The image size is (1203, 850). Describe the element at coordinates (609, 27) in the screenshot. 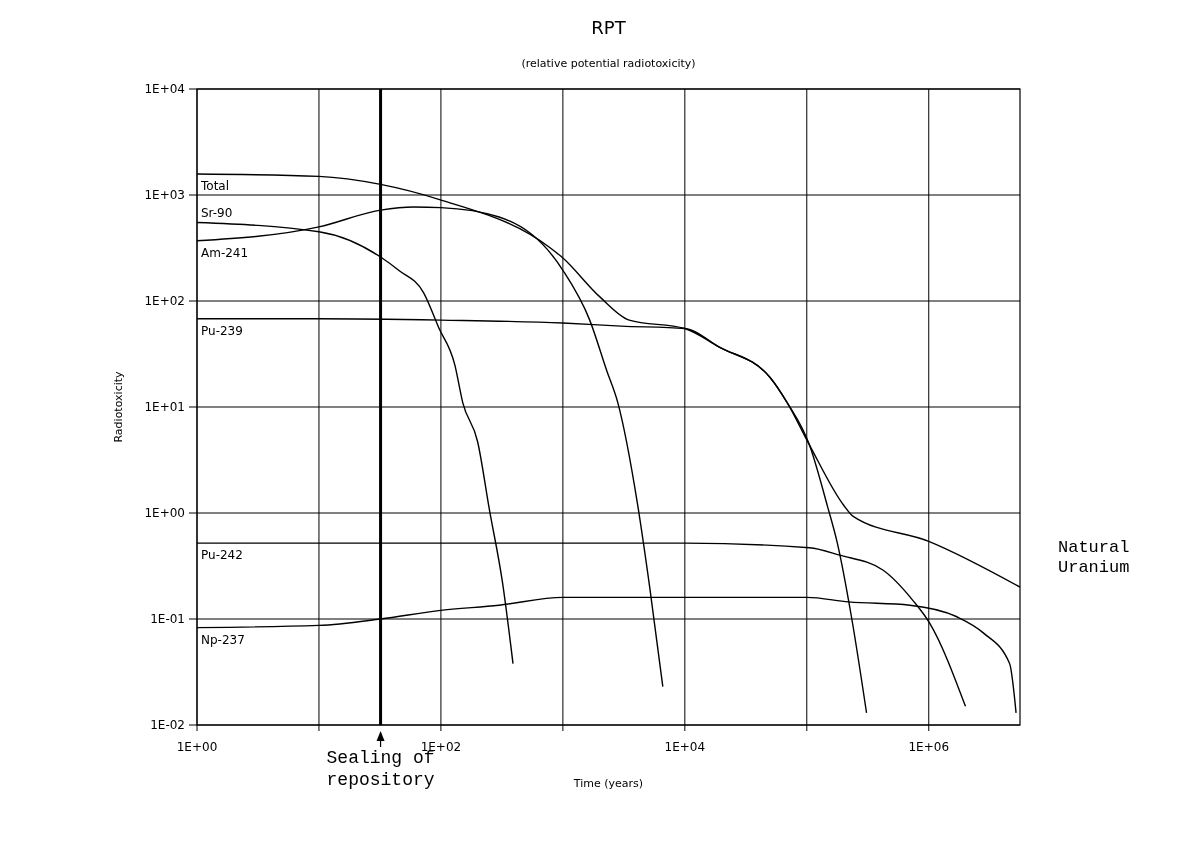

I see `chart-title: RPT` at that location.